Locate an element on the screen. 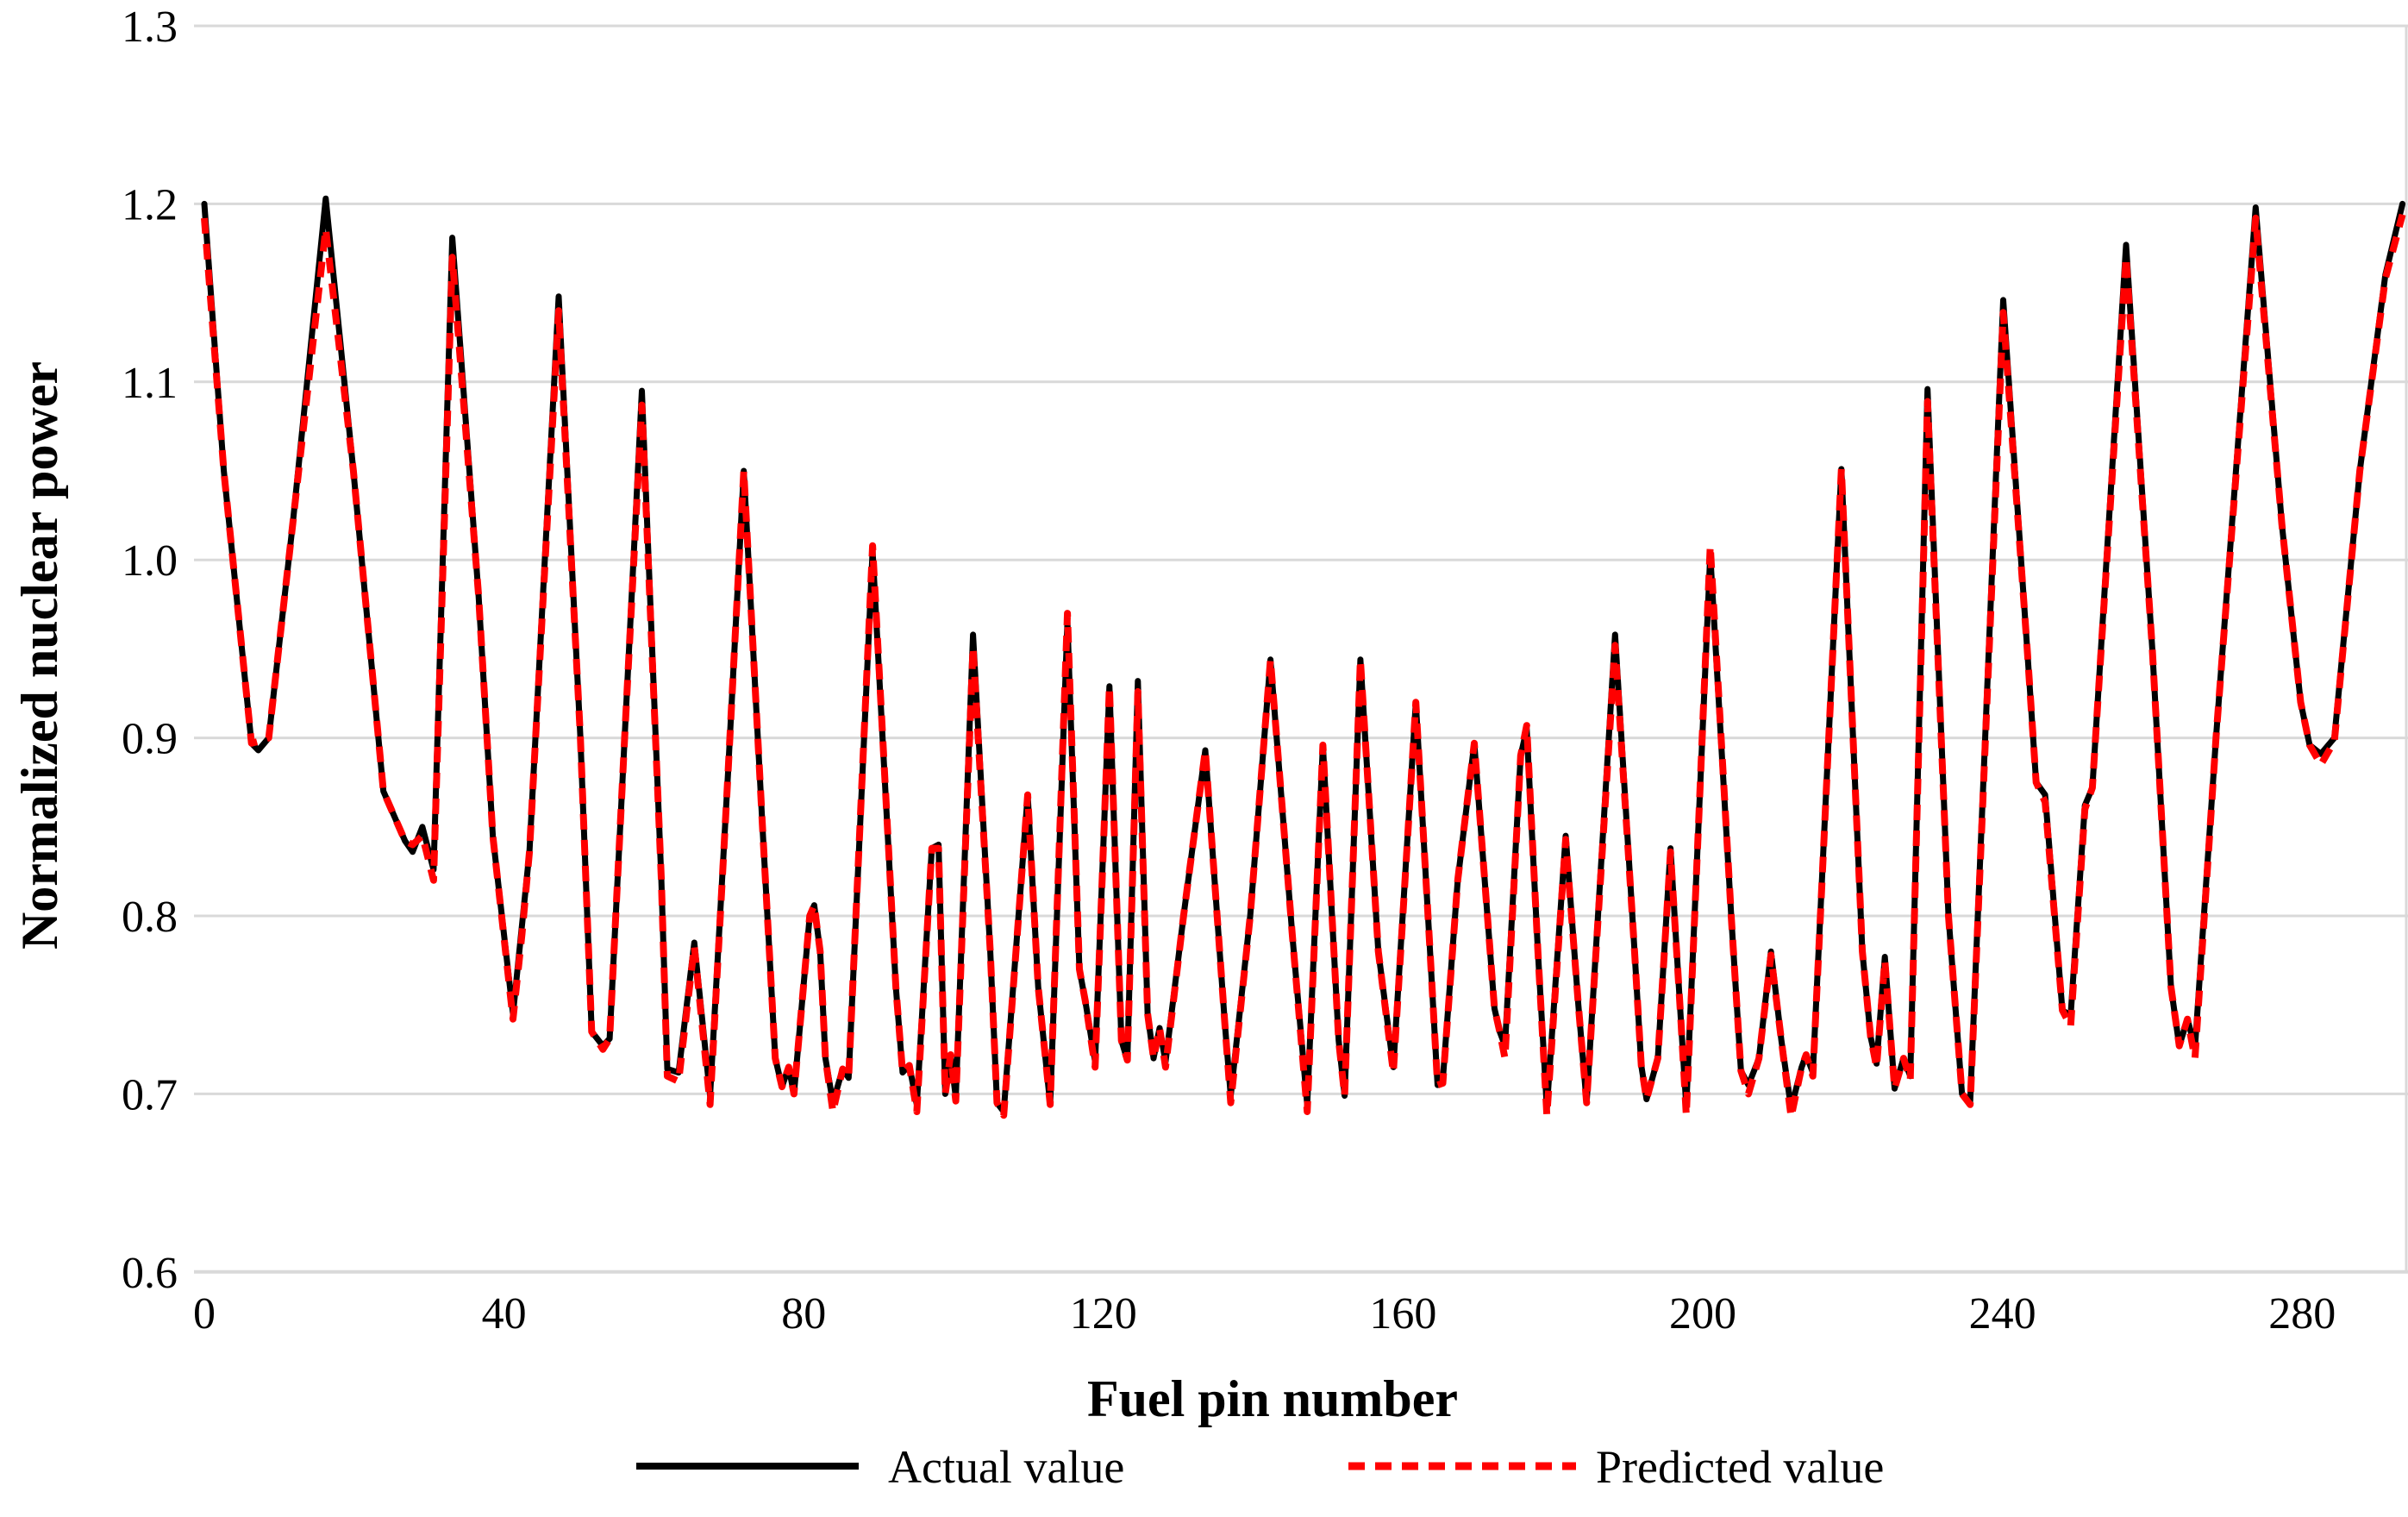 The width and height of the screenshot is (2408, 1517). y-tick-label: 1.0 is located at coordinates (150, 561).